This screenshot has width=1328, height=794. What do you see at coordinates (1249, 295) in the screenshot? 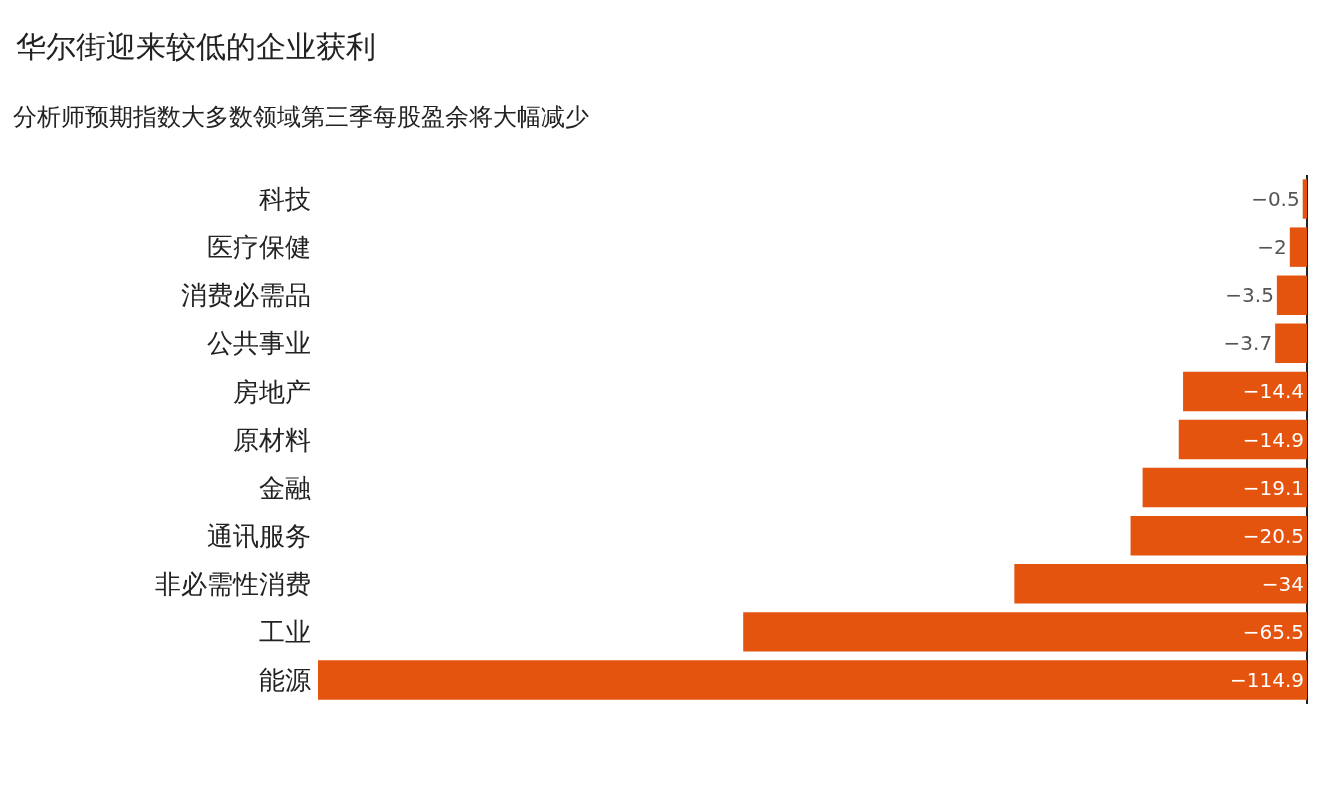
I see `data-label: −3.5` at bounding box center [1249, 295].